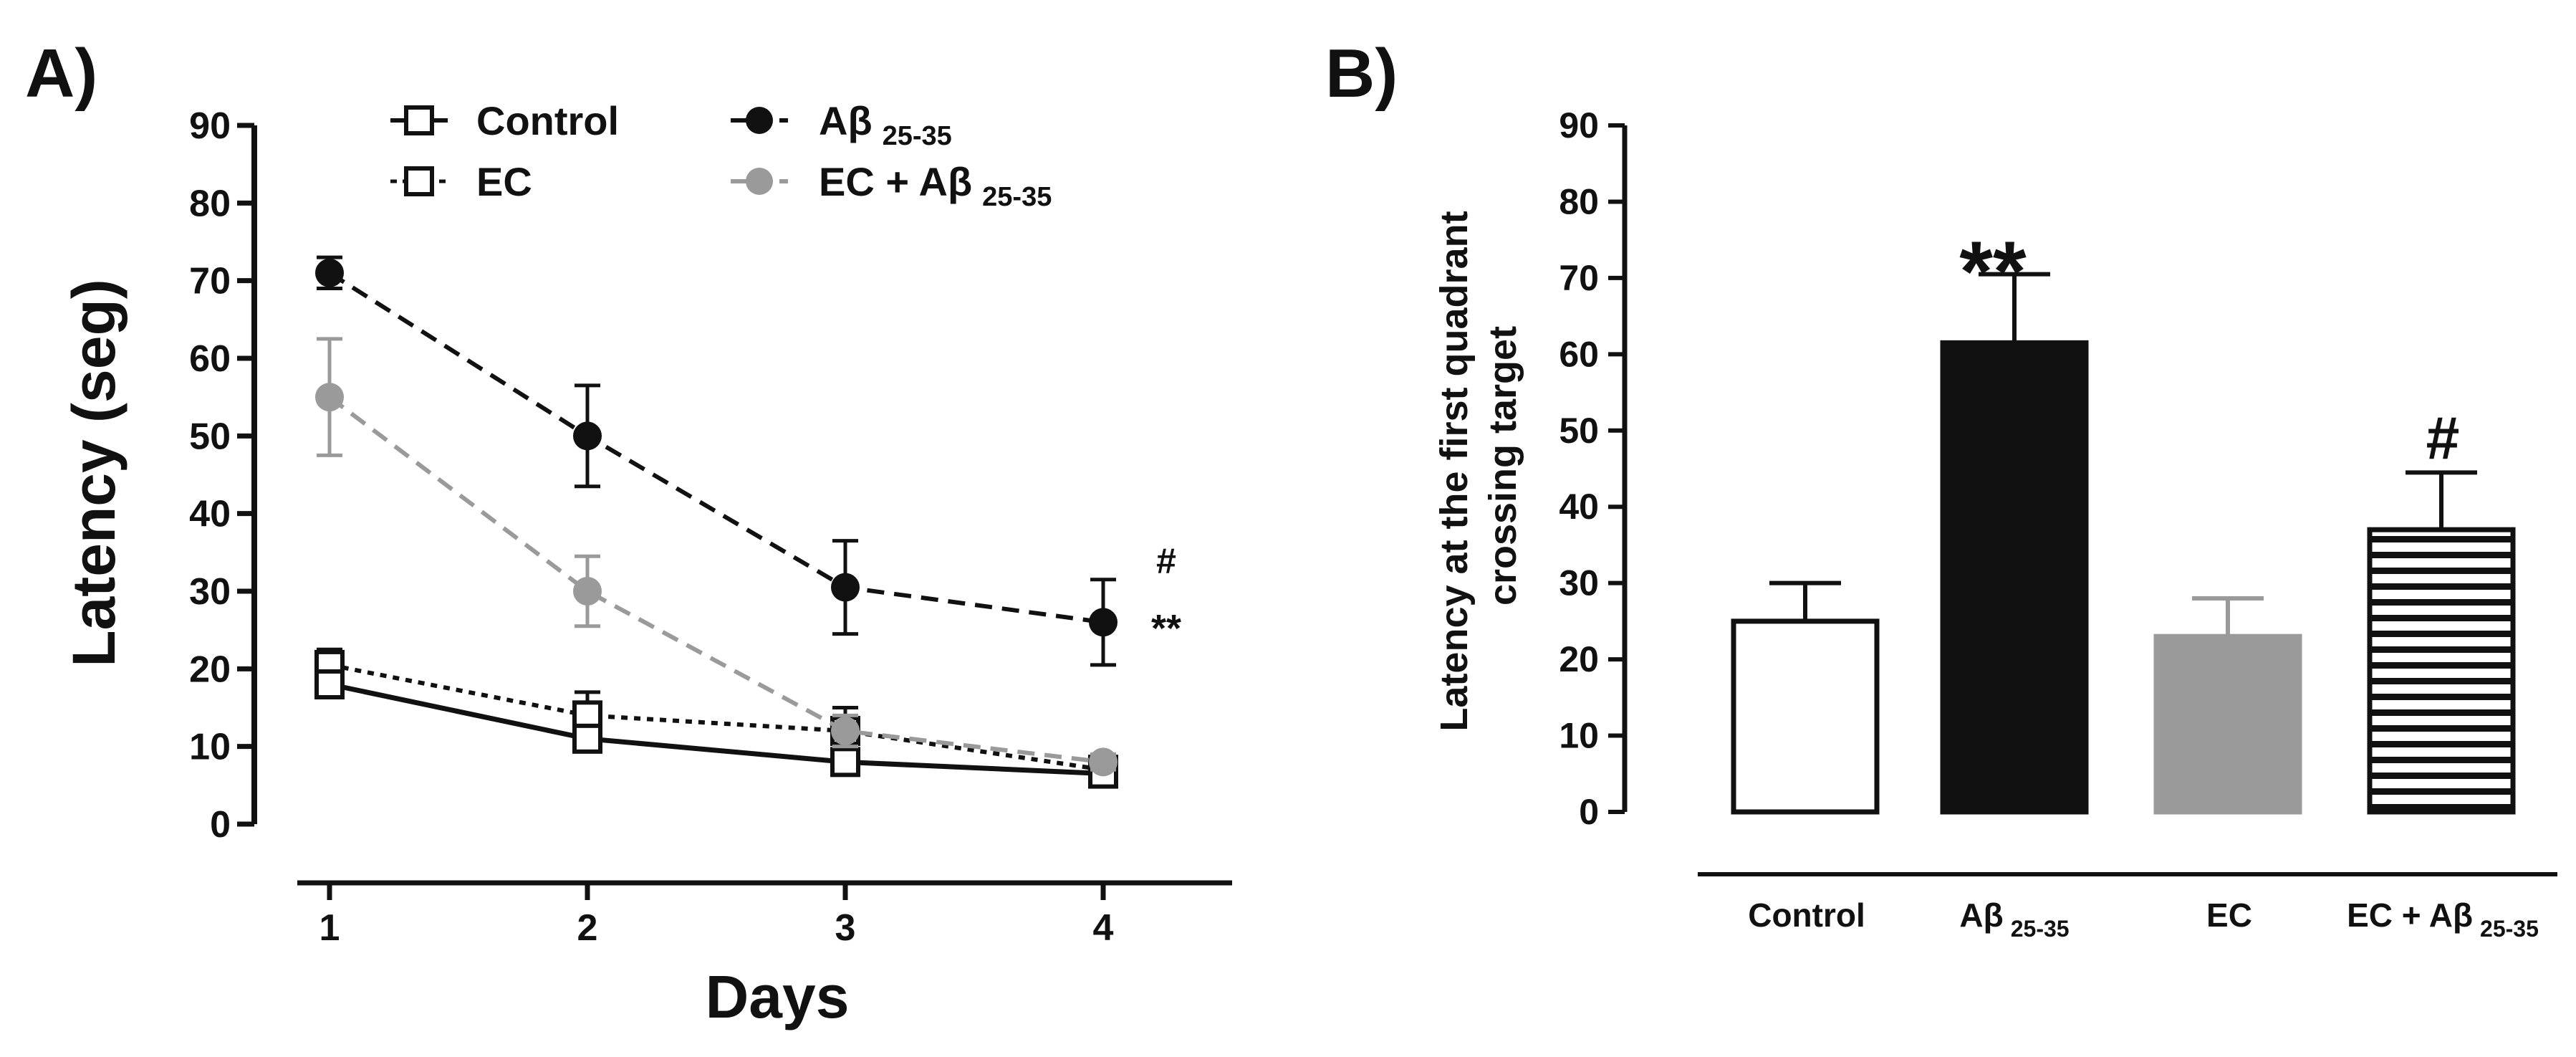  Describe the element at coordinates (2229, 915) in the screenshot. I see `panel-b-cat-ec: EC` at that location.